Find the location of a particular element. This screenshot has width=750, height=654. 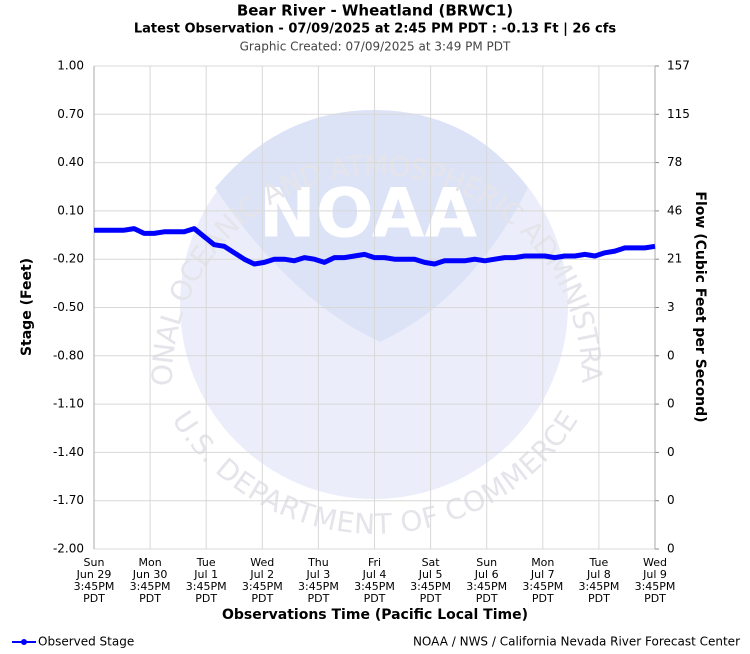

y2-tick-label: 46 is located at coordinates (674, 210).